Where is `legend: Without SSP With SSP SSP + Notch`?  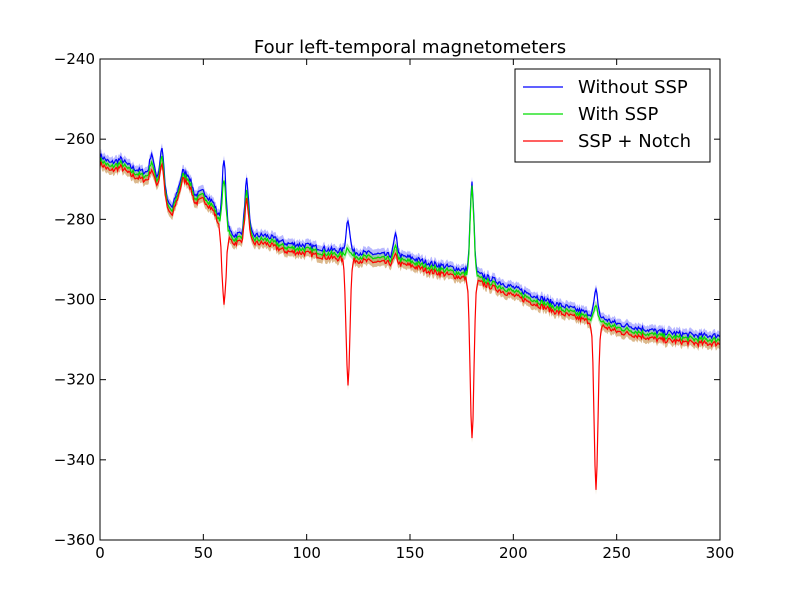
legend: Without SSP With SSP SSP + Notch is located at coordinates (612, 115).